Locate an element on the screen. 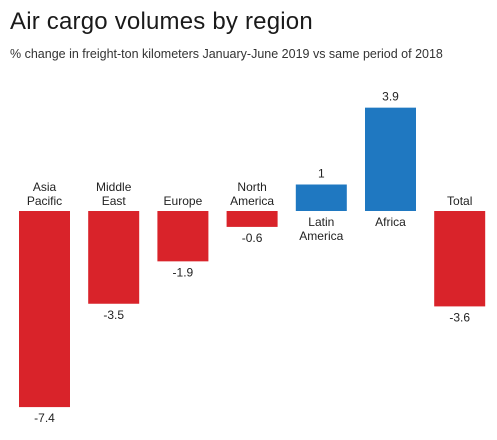 The height and width of the screenshot is (440, 497). category-label-1-0: Middle is located at coordinates (114, 187).